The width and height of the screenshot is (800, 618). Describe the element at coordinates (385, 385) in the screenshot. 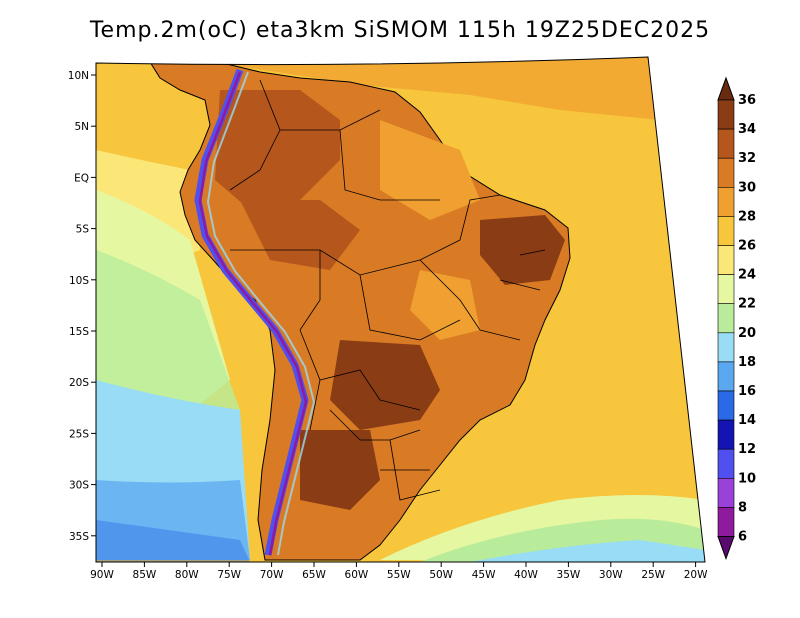

I see `hot-zone-central` at that location.